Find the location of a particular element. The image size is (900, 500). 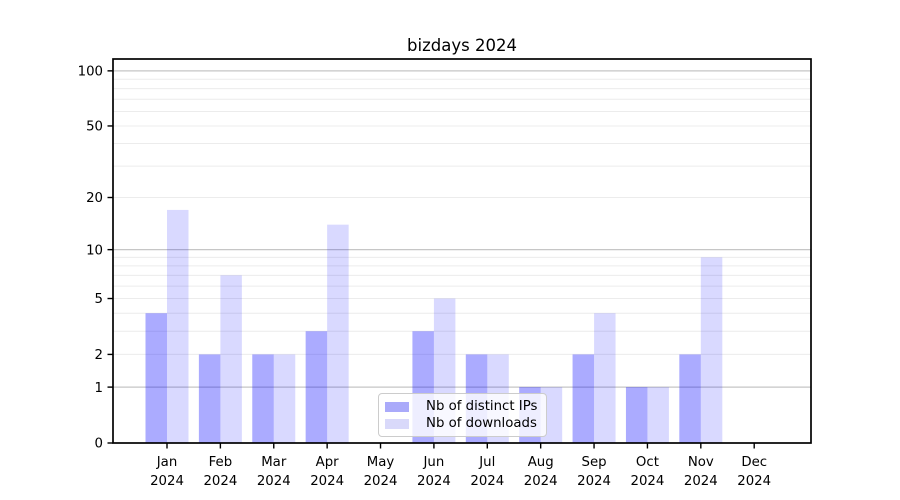

bar-apr-distinct-ips is located at coordinates (316, 387).